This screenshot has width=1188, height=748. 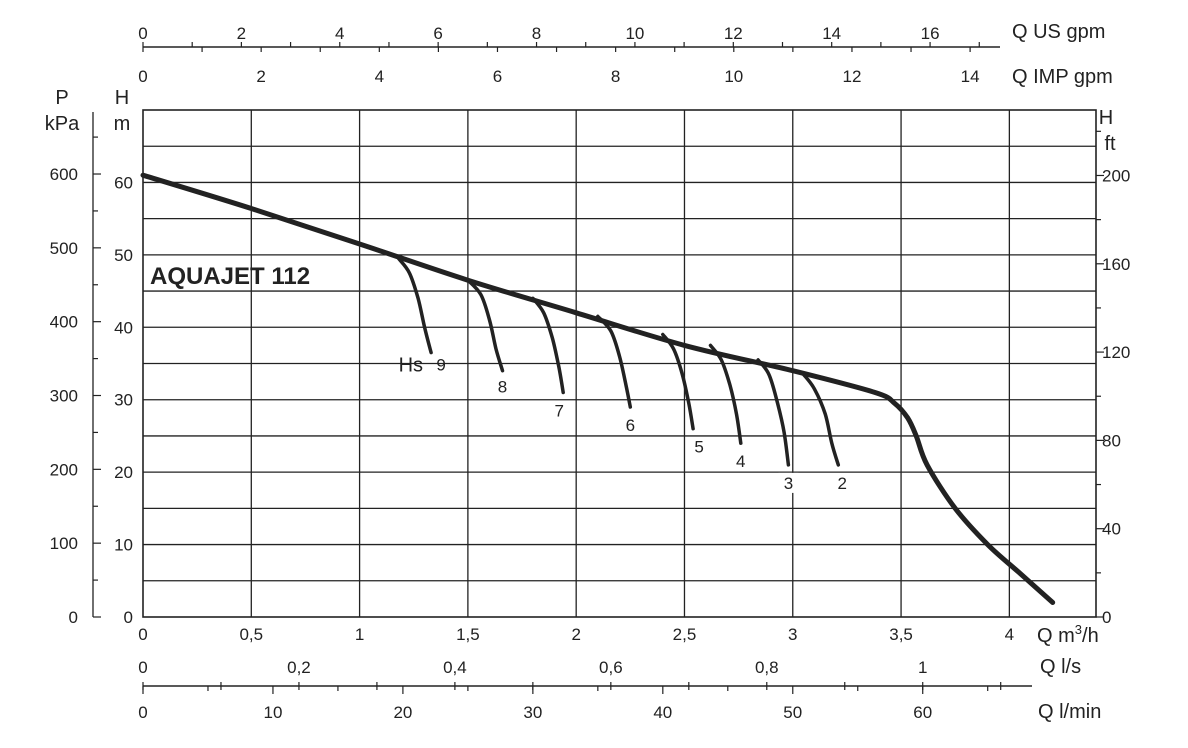 I want to click on x-imp-gpm-tick-label: 4, so click(x=379, y=76).